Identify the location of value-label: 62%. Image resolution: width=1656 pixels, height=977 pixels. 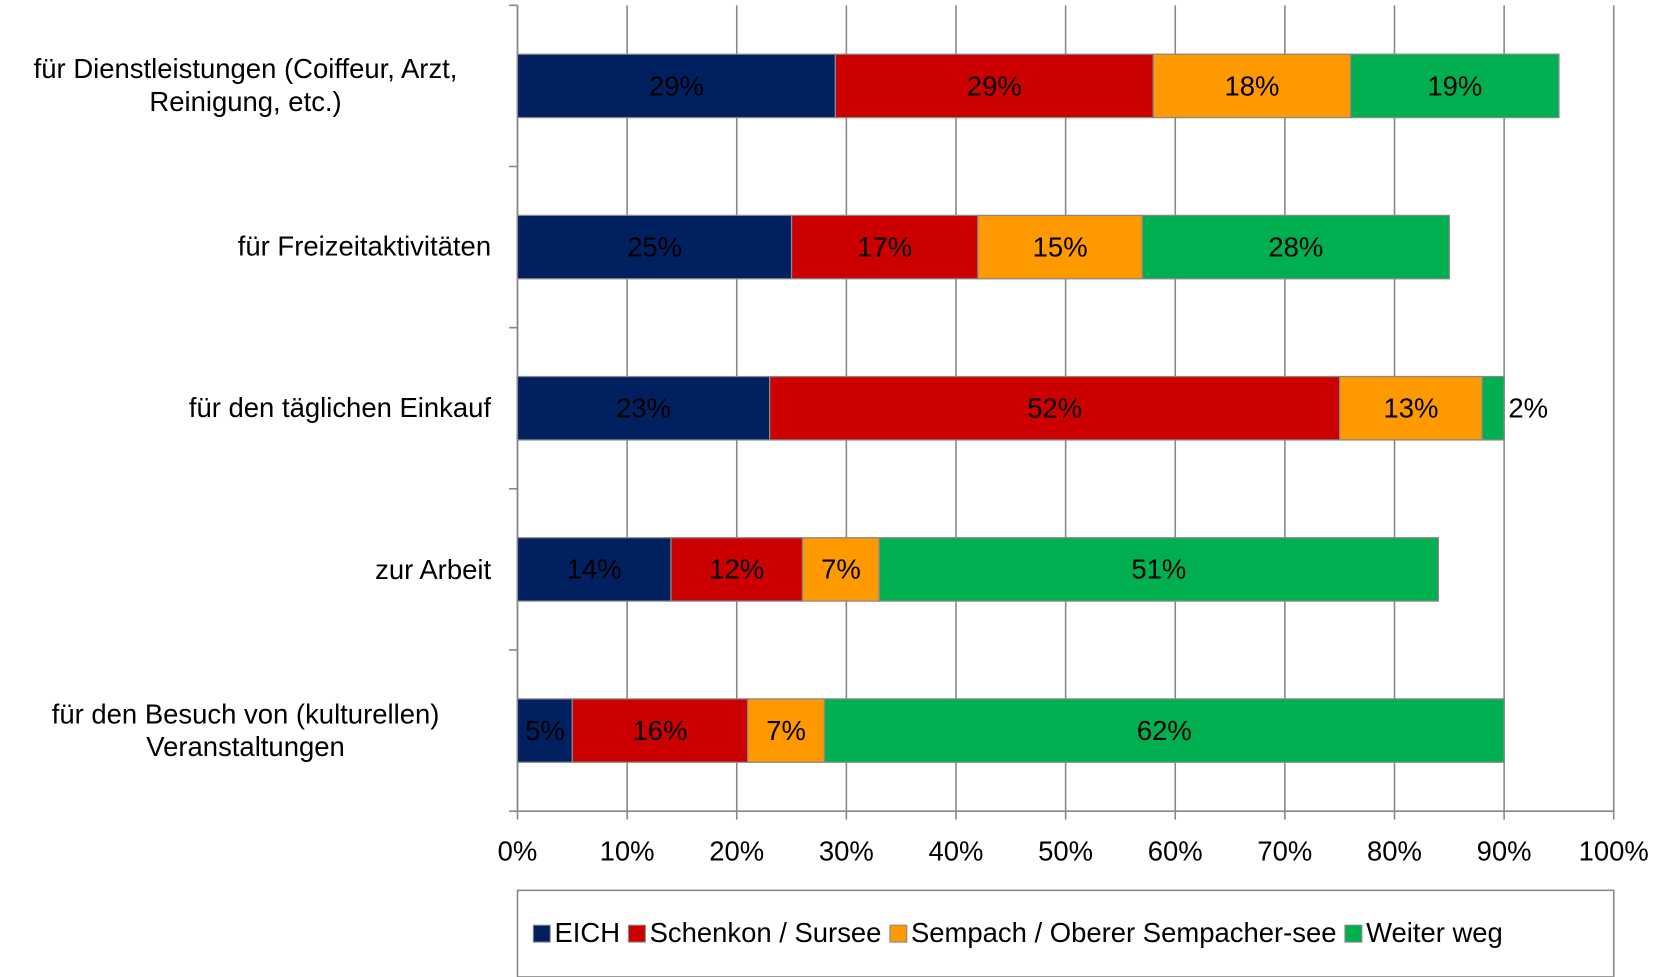
(1164, 730).